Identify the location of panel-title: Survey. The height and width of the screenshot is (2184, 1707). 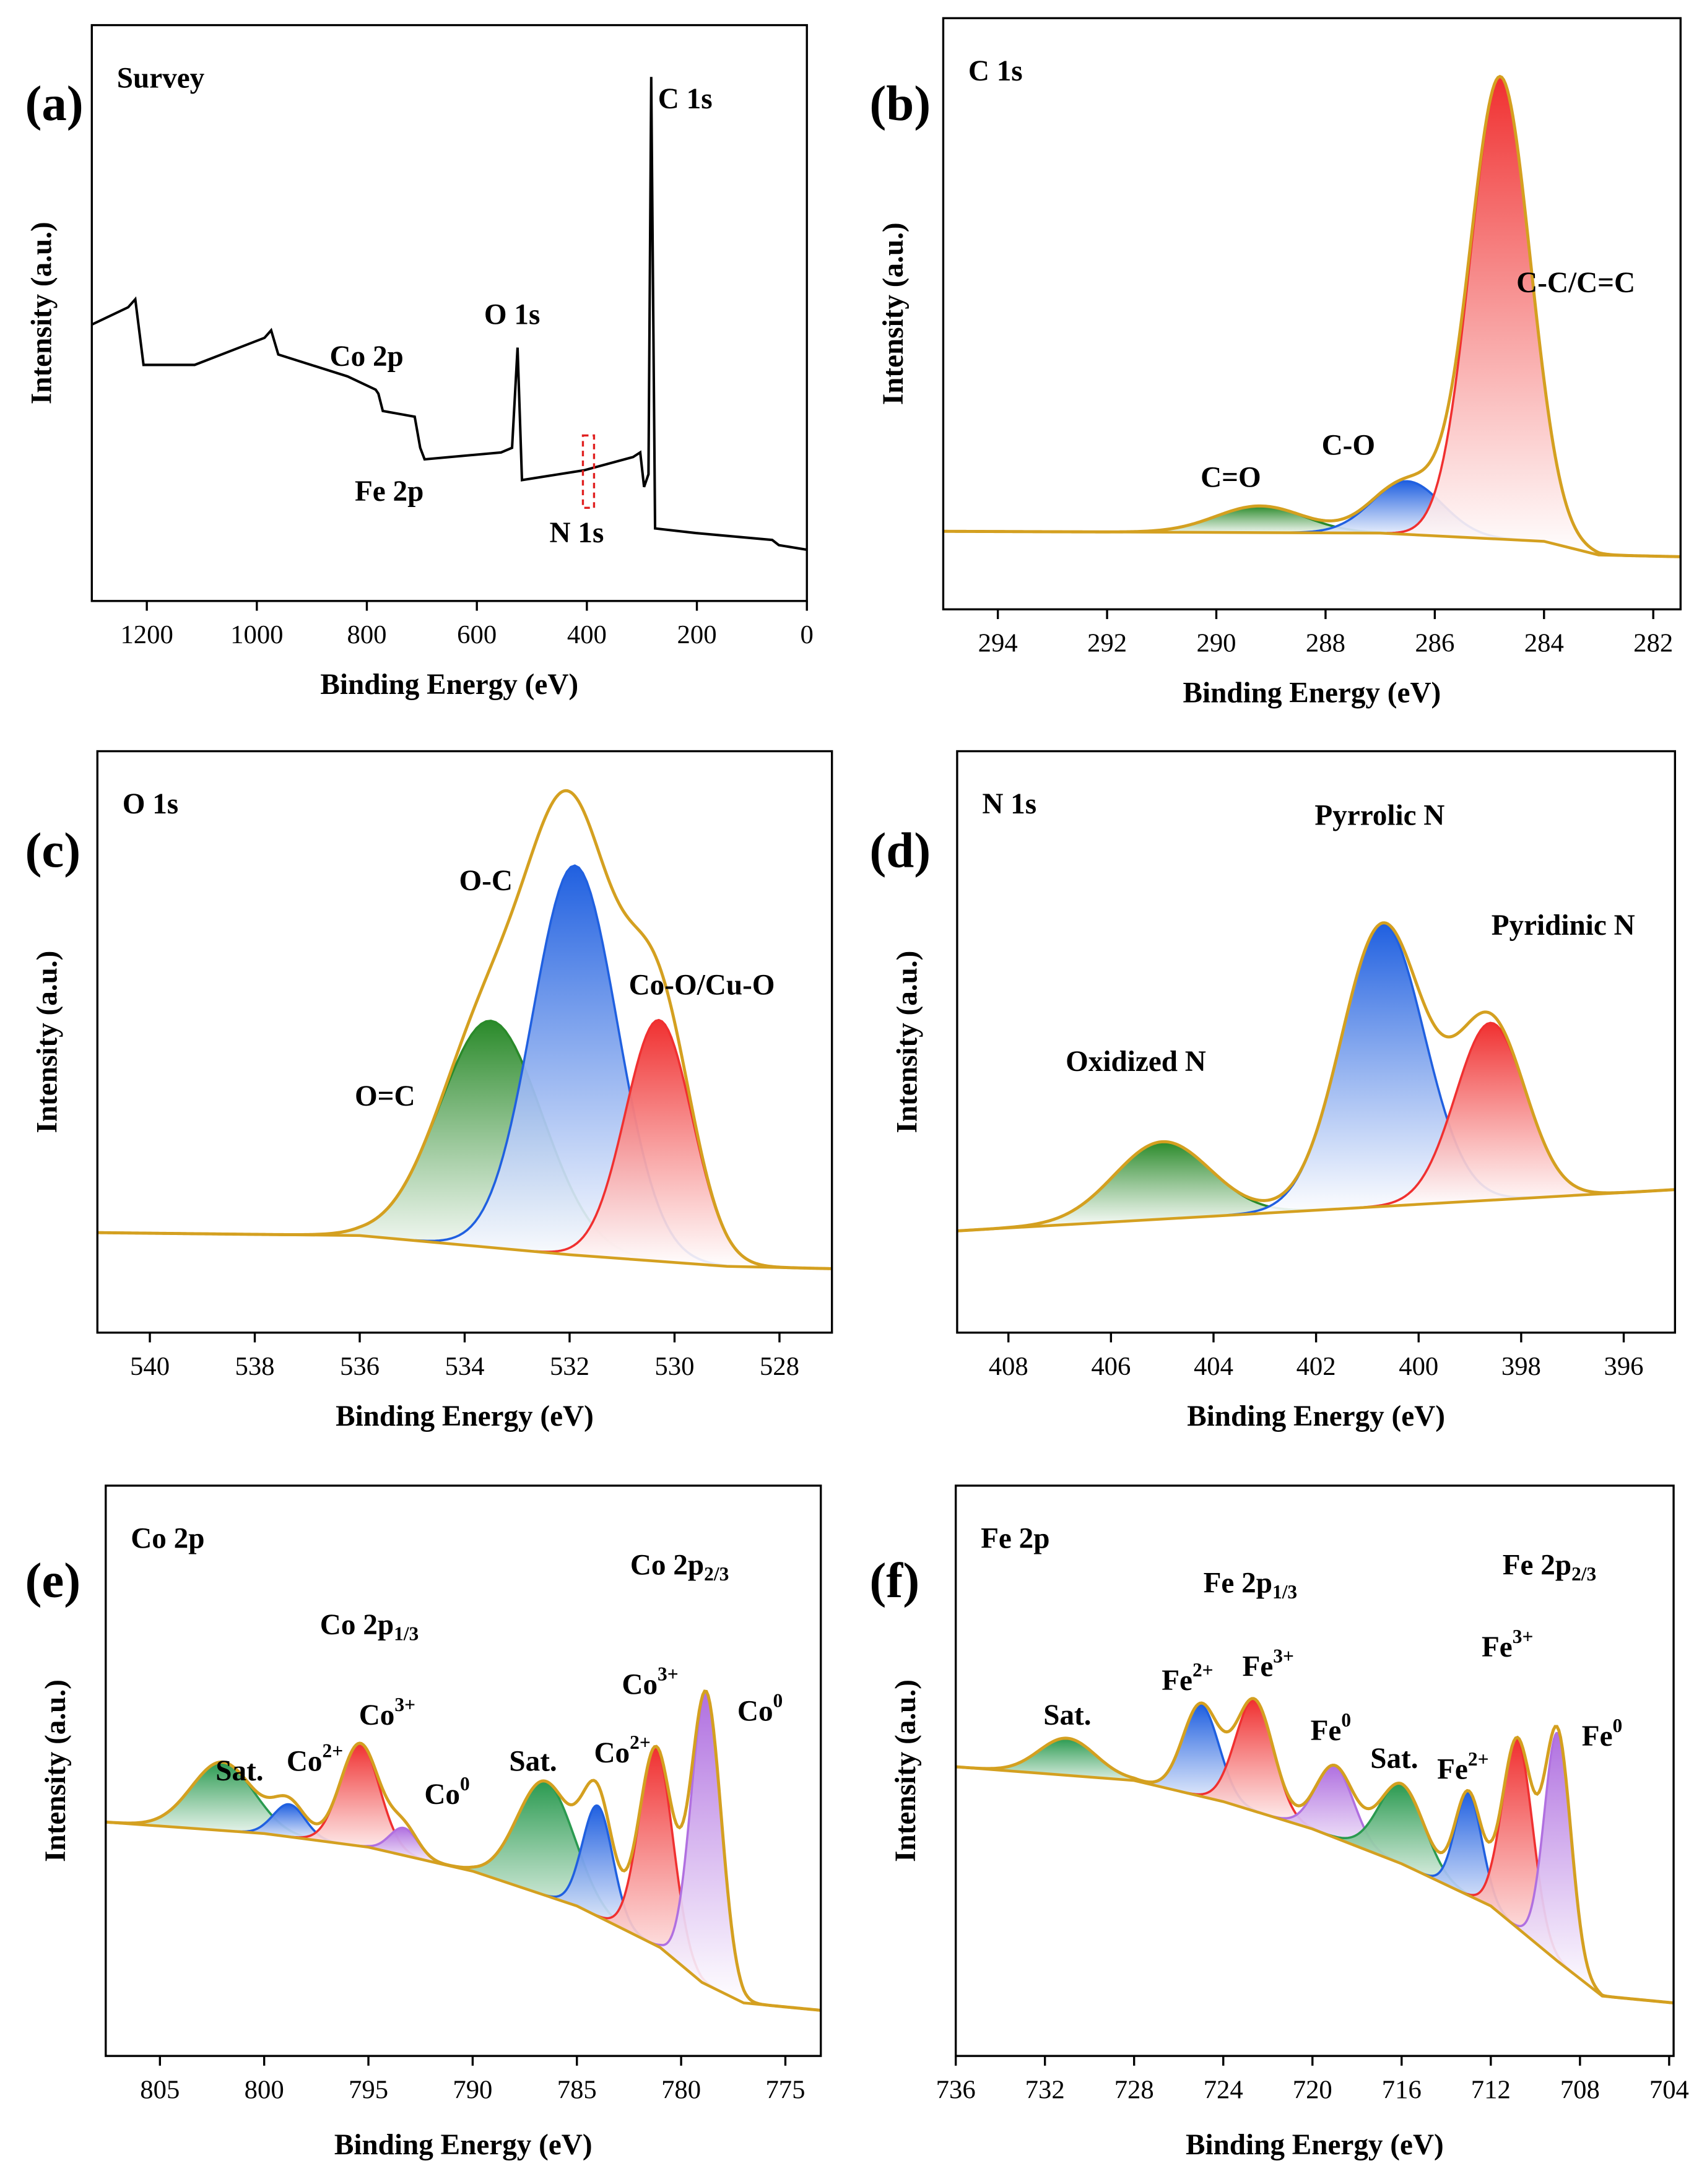
(161, 78).